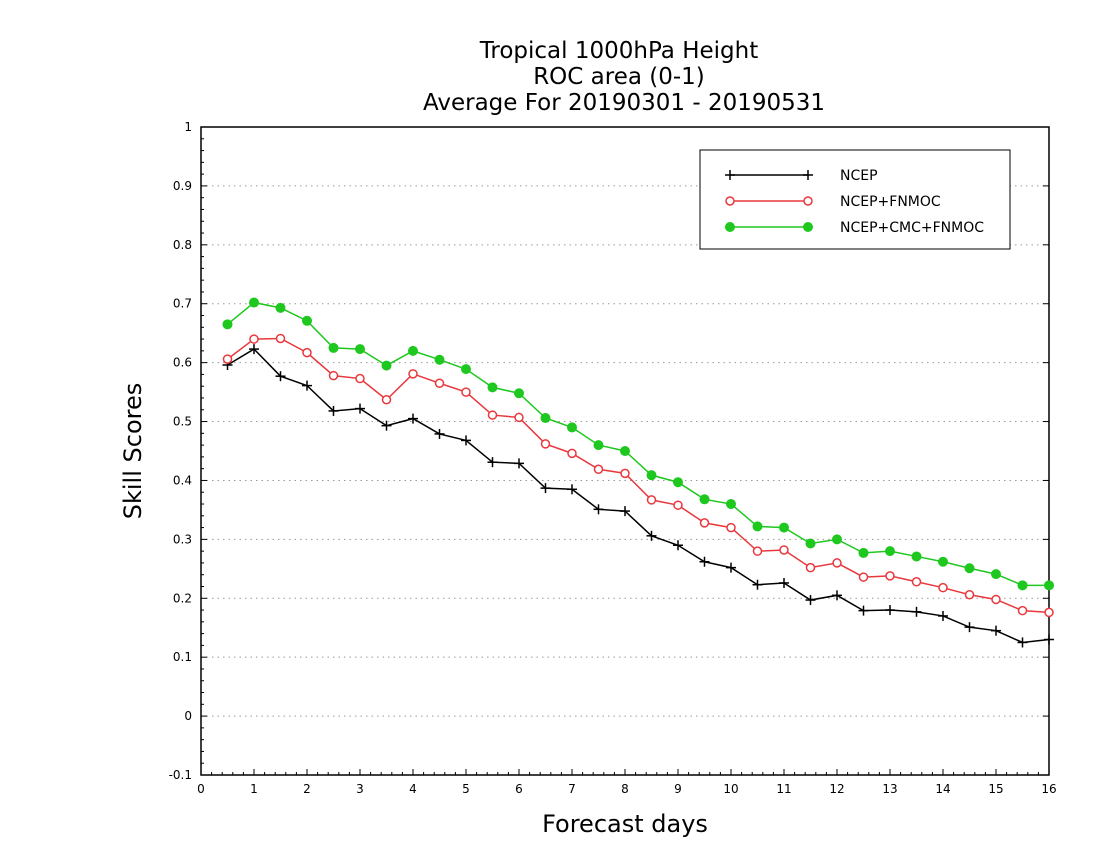 The image size is (1100, 850). What do you see at coordinates (730, 789) in the screenshot?
I see `x-tick-label: 10` at bounding box center [730, 789].